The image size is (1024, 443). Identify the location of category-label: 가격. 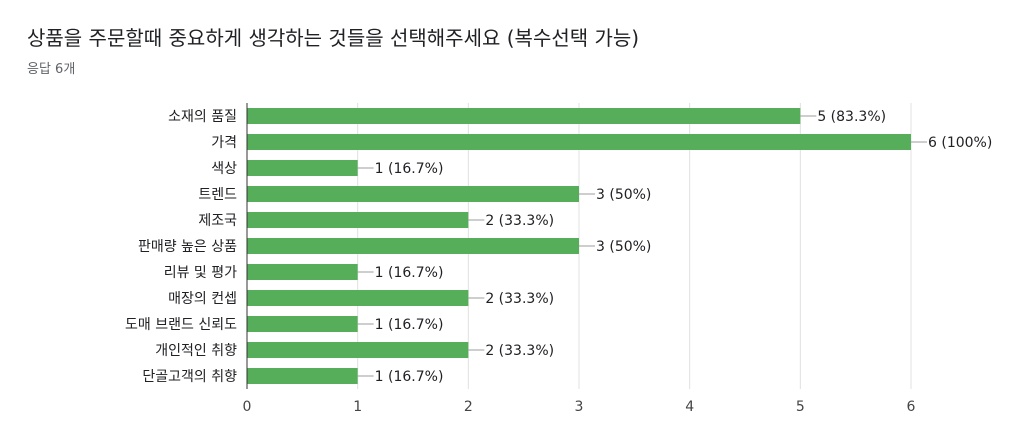
(224, 143).